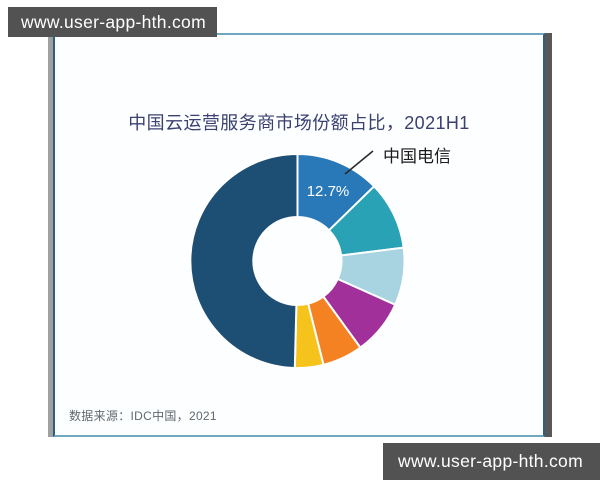  I want to click on watermark-top: www.user-app-hth.com, so click(112, 22).